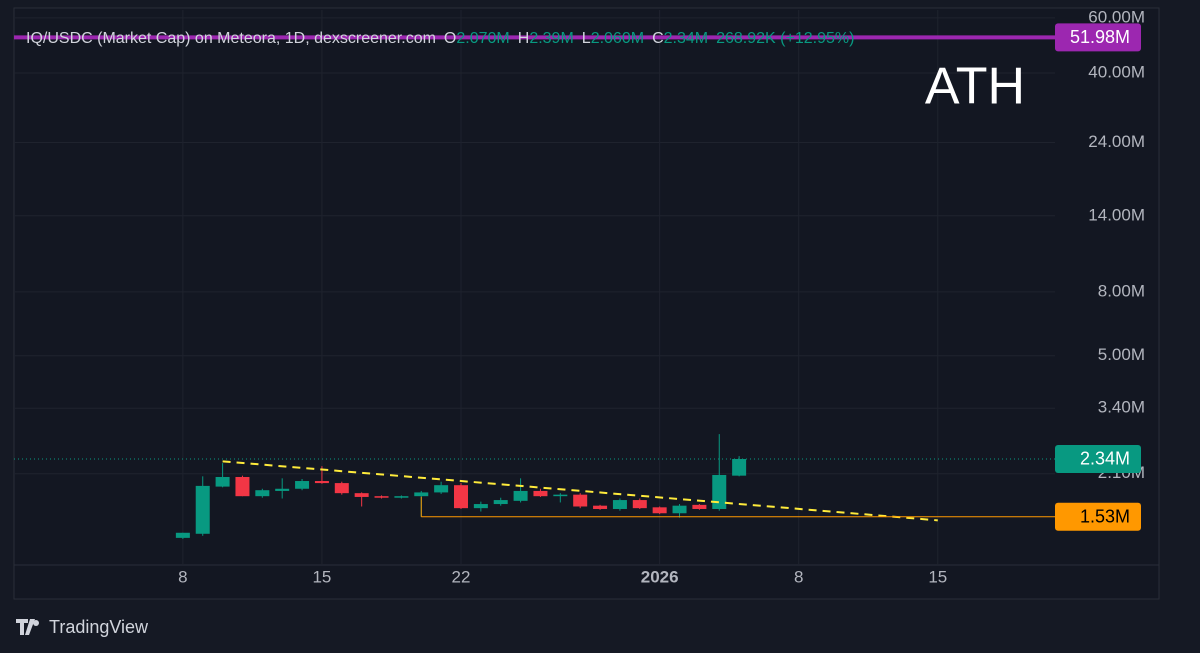  Describe the element at coordinates (1116, 16) in the screenshot. I see `y-tick-label: 60.00M` at that location.